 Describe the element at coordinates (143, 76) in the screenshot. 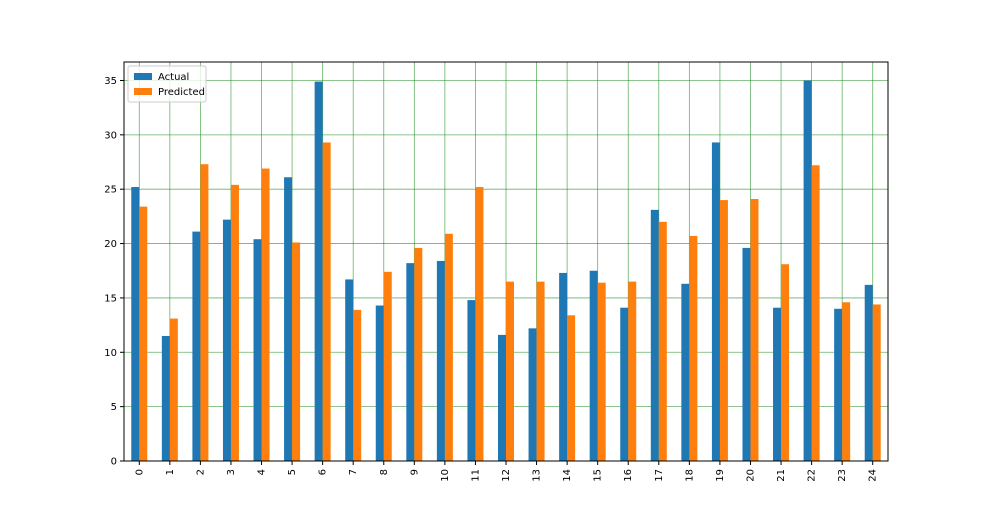

I see `legend-swatch-actual` at that location.